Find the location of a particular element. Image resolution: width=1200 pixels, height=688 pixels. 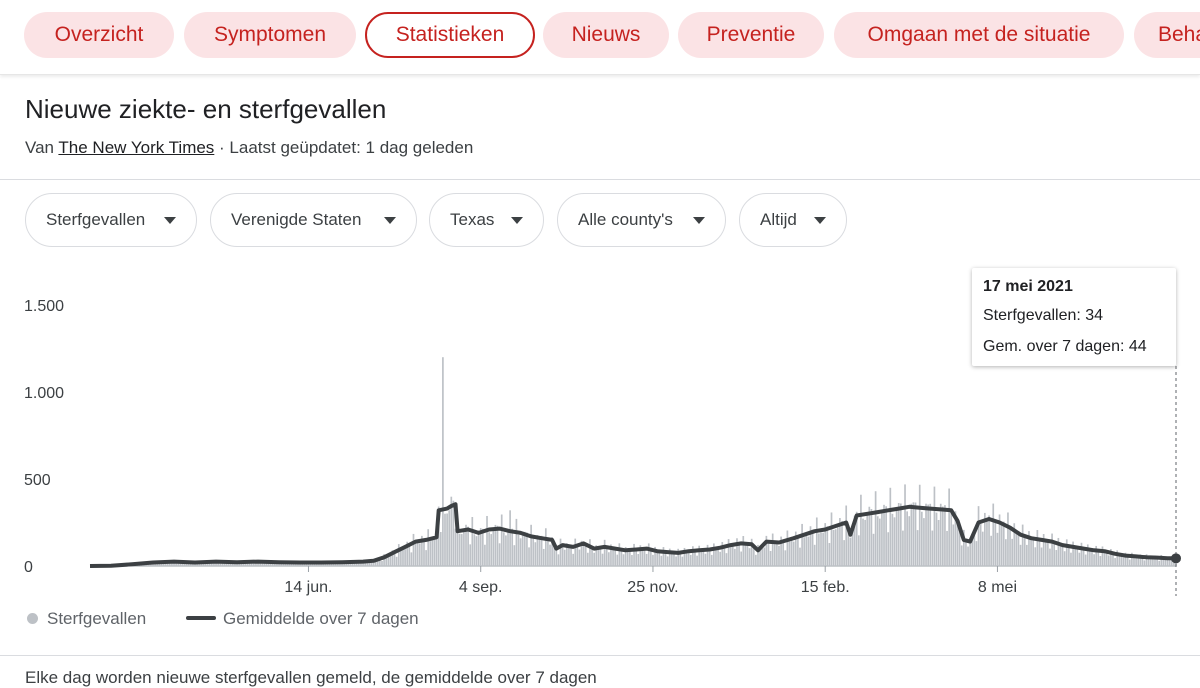

metric-dropdown-label: Sterfgevallen is located at coordinates (95, 219).